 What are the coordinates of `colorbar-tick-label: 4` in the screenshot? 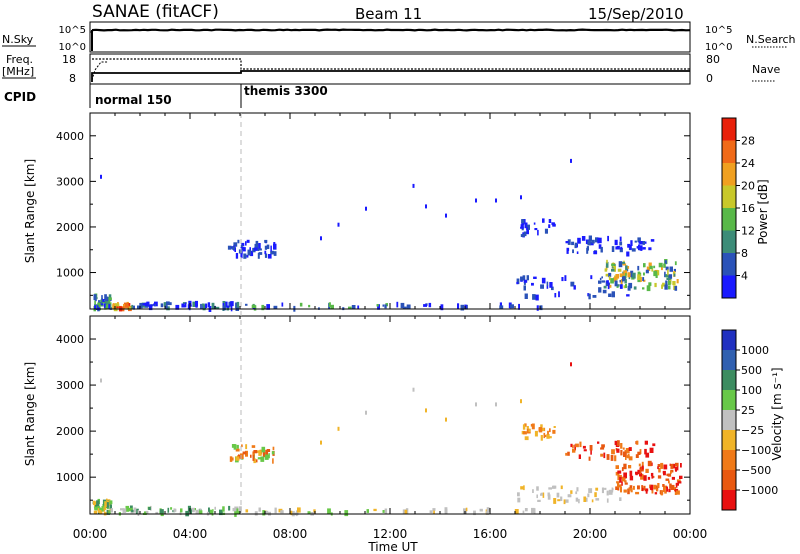 It's located at (744, 276).